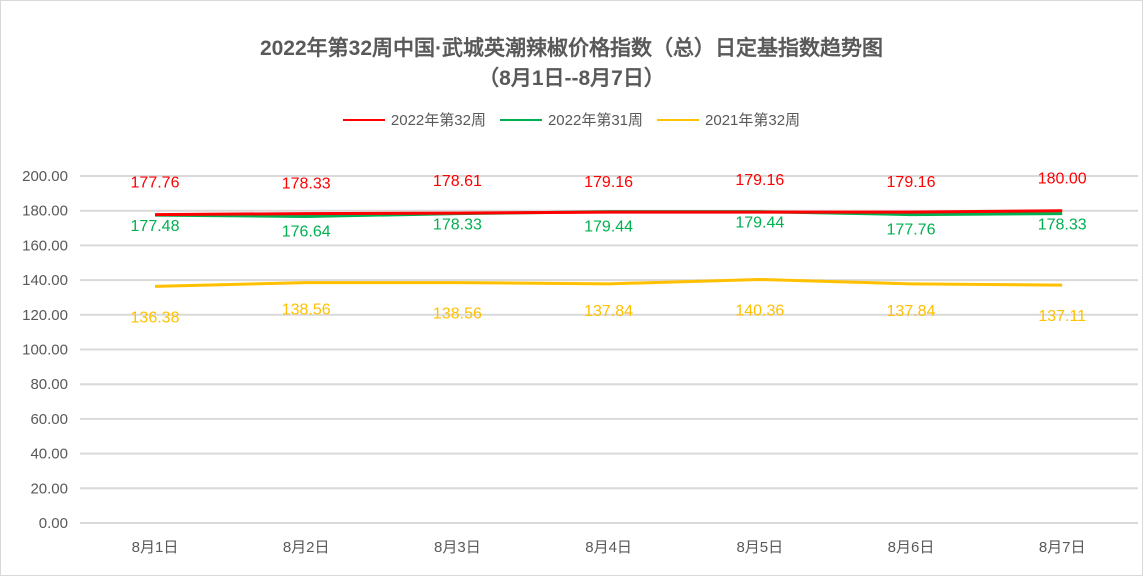 Image resolution: width=1143 pixels, height=576 pixels. I want to click on x-tick-label: 8月3日, so click(457, 547).